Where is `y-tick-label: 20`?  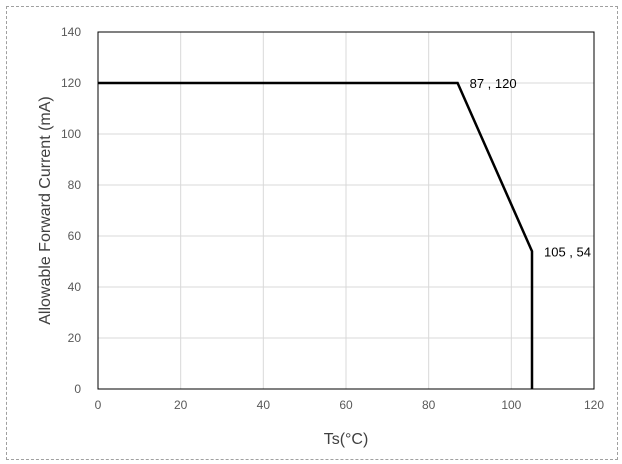
y-tick-label: 20 is located at coordinates (75, 338).